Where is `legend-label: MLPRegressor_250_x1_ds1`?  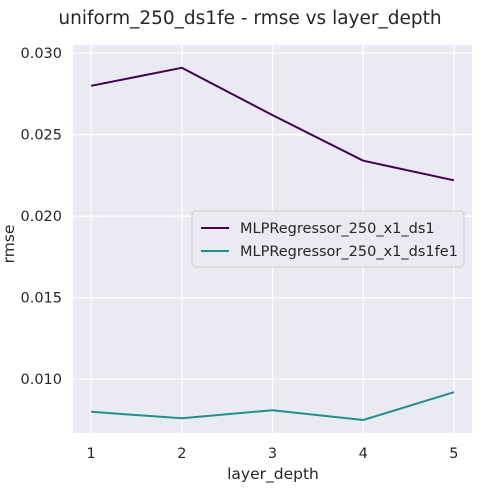 legend-label: MLPRegressor_250_x1_ds1 is located at coordinates (337, 229).